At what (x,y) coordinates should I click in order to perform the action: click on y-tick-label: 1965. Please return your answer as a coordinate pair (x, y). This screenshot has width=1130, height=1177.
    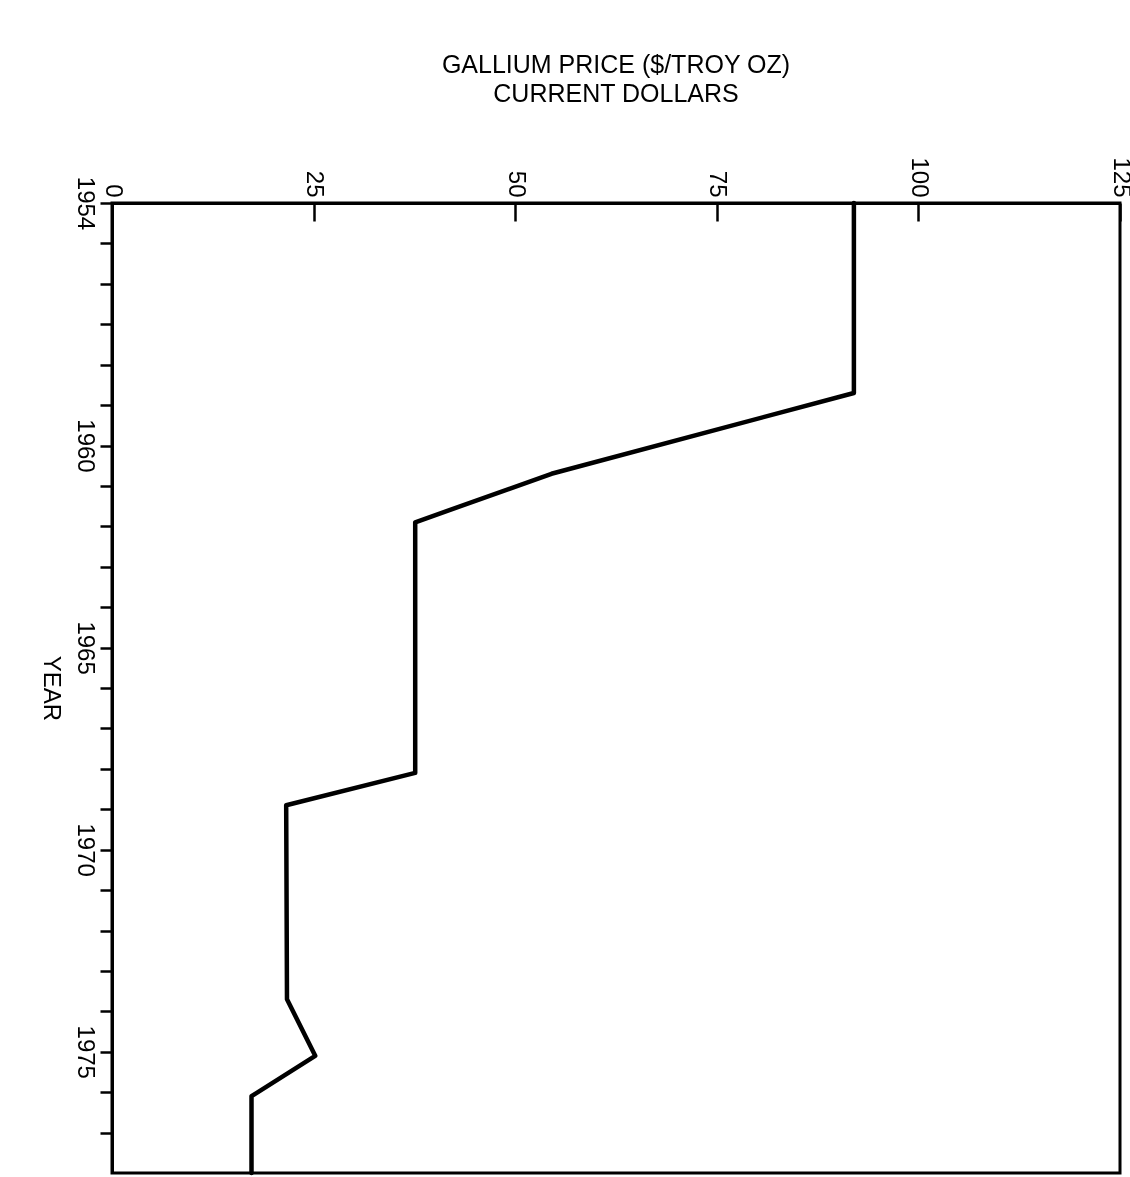
    Looking at the image, I should click on (86, 648).